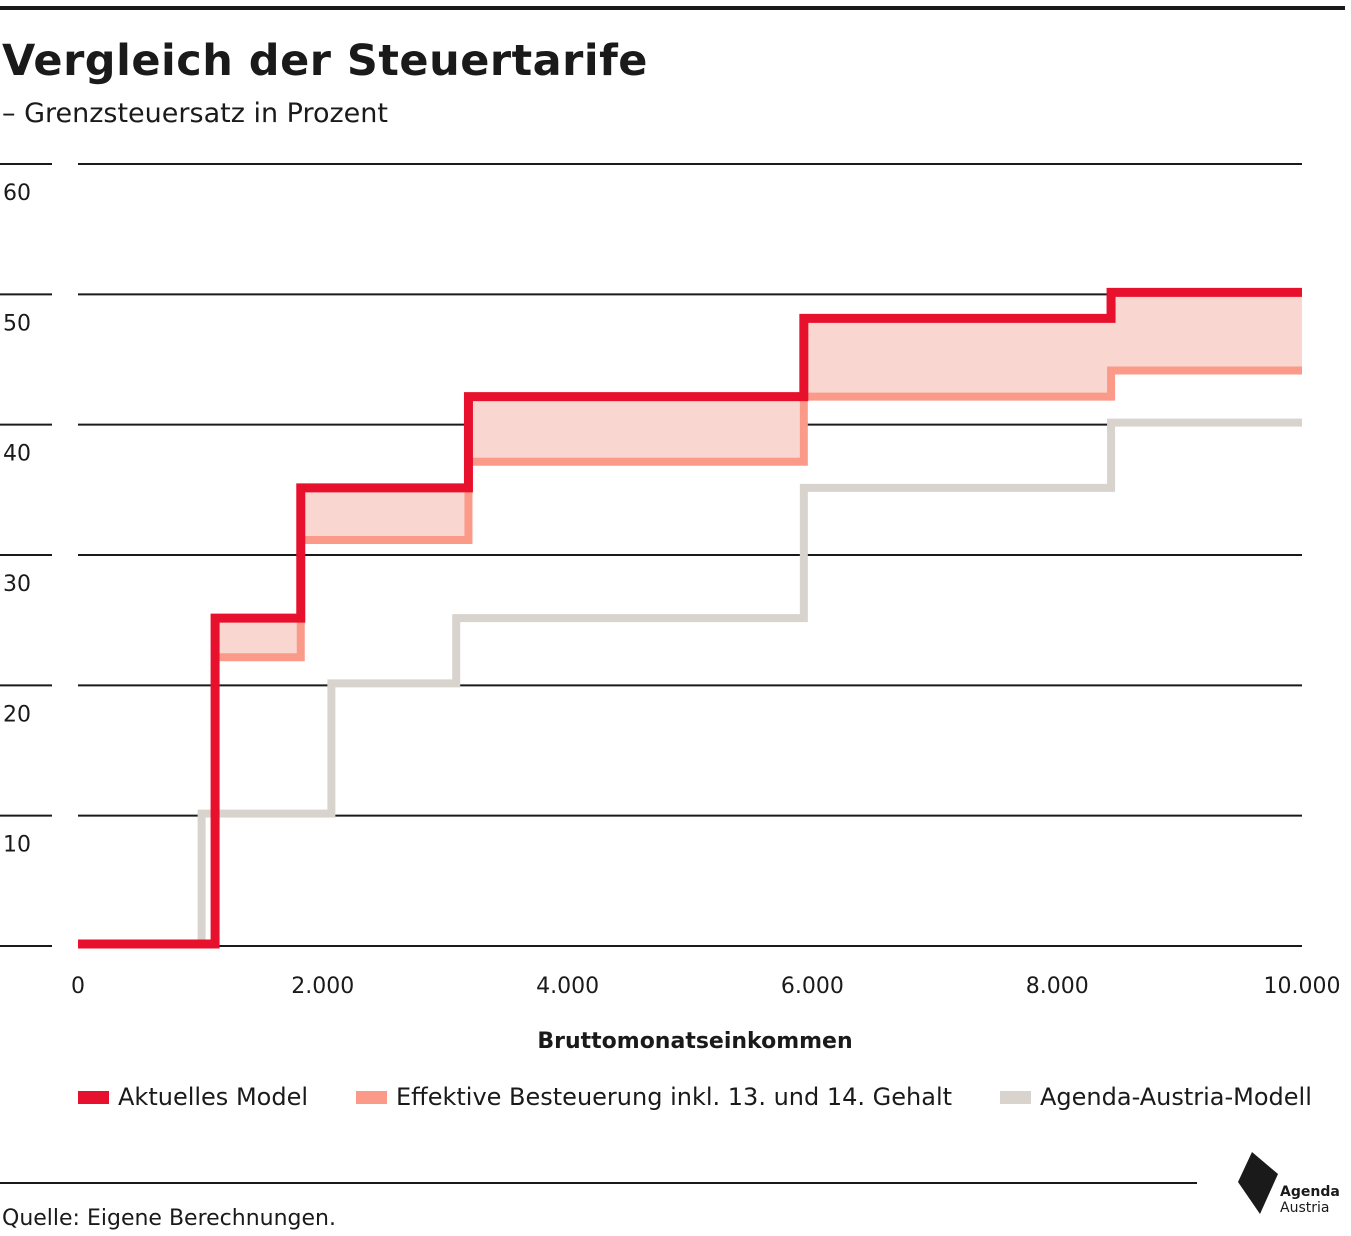 This screenshot has height=1236, width=1351. Describe the element at coordinates (213, 1097) in the screenshot. I see `legend-label-aktuell: Aktuelles Model` at that location.